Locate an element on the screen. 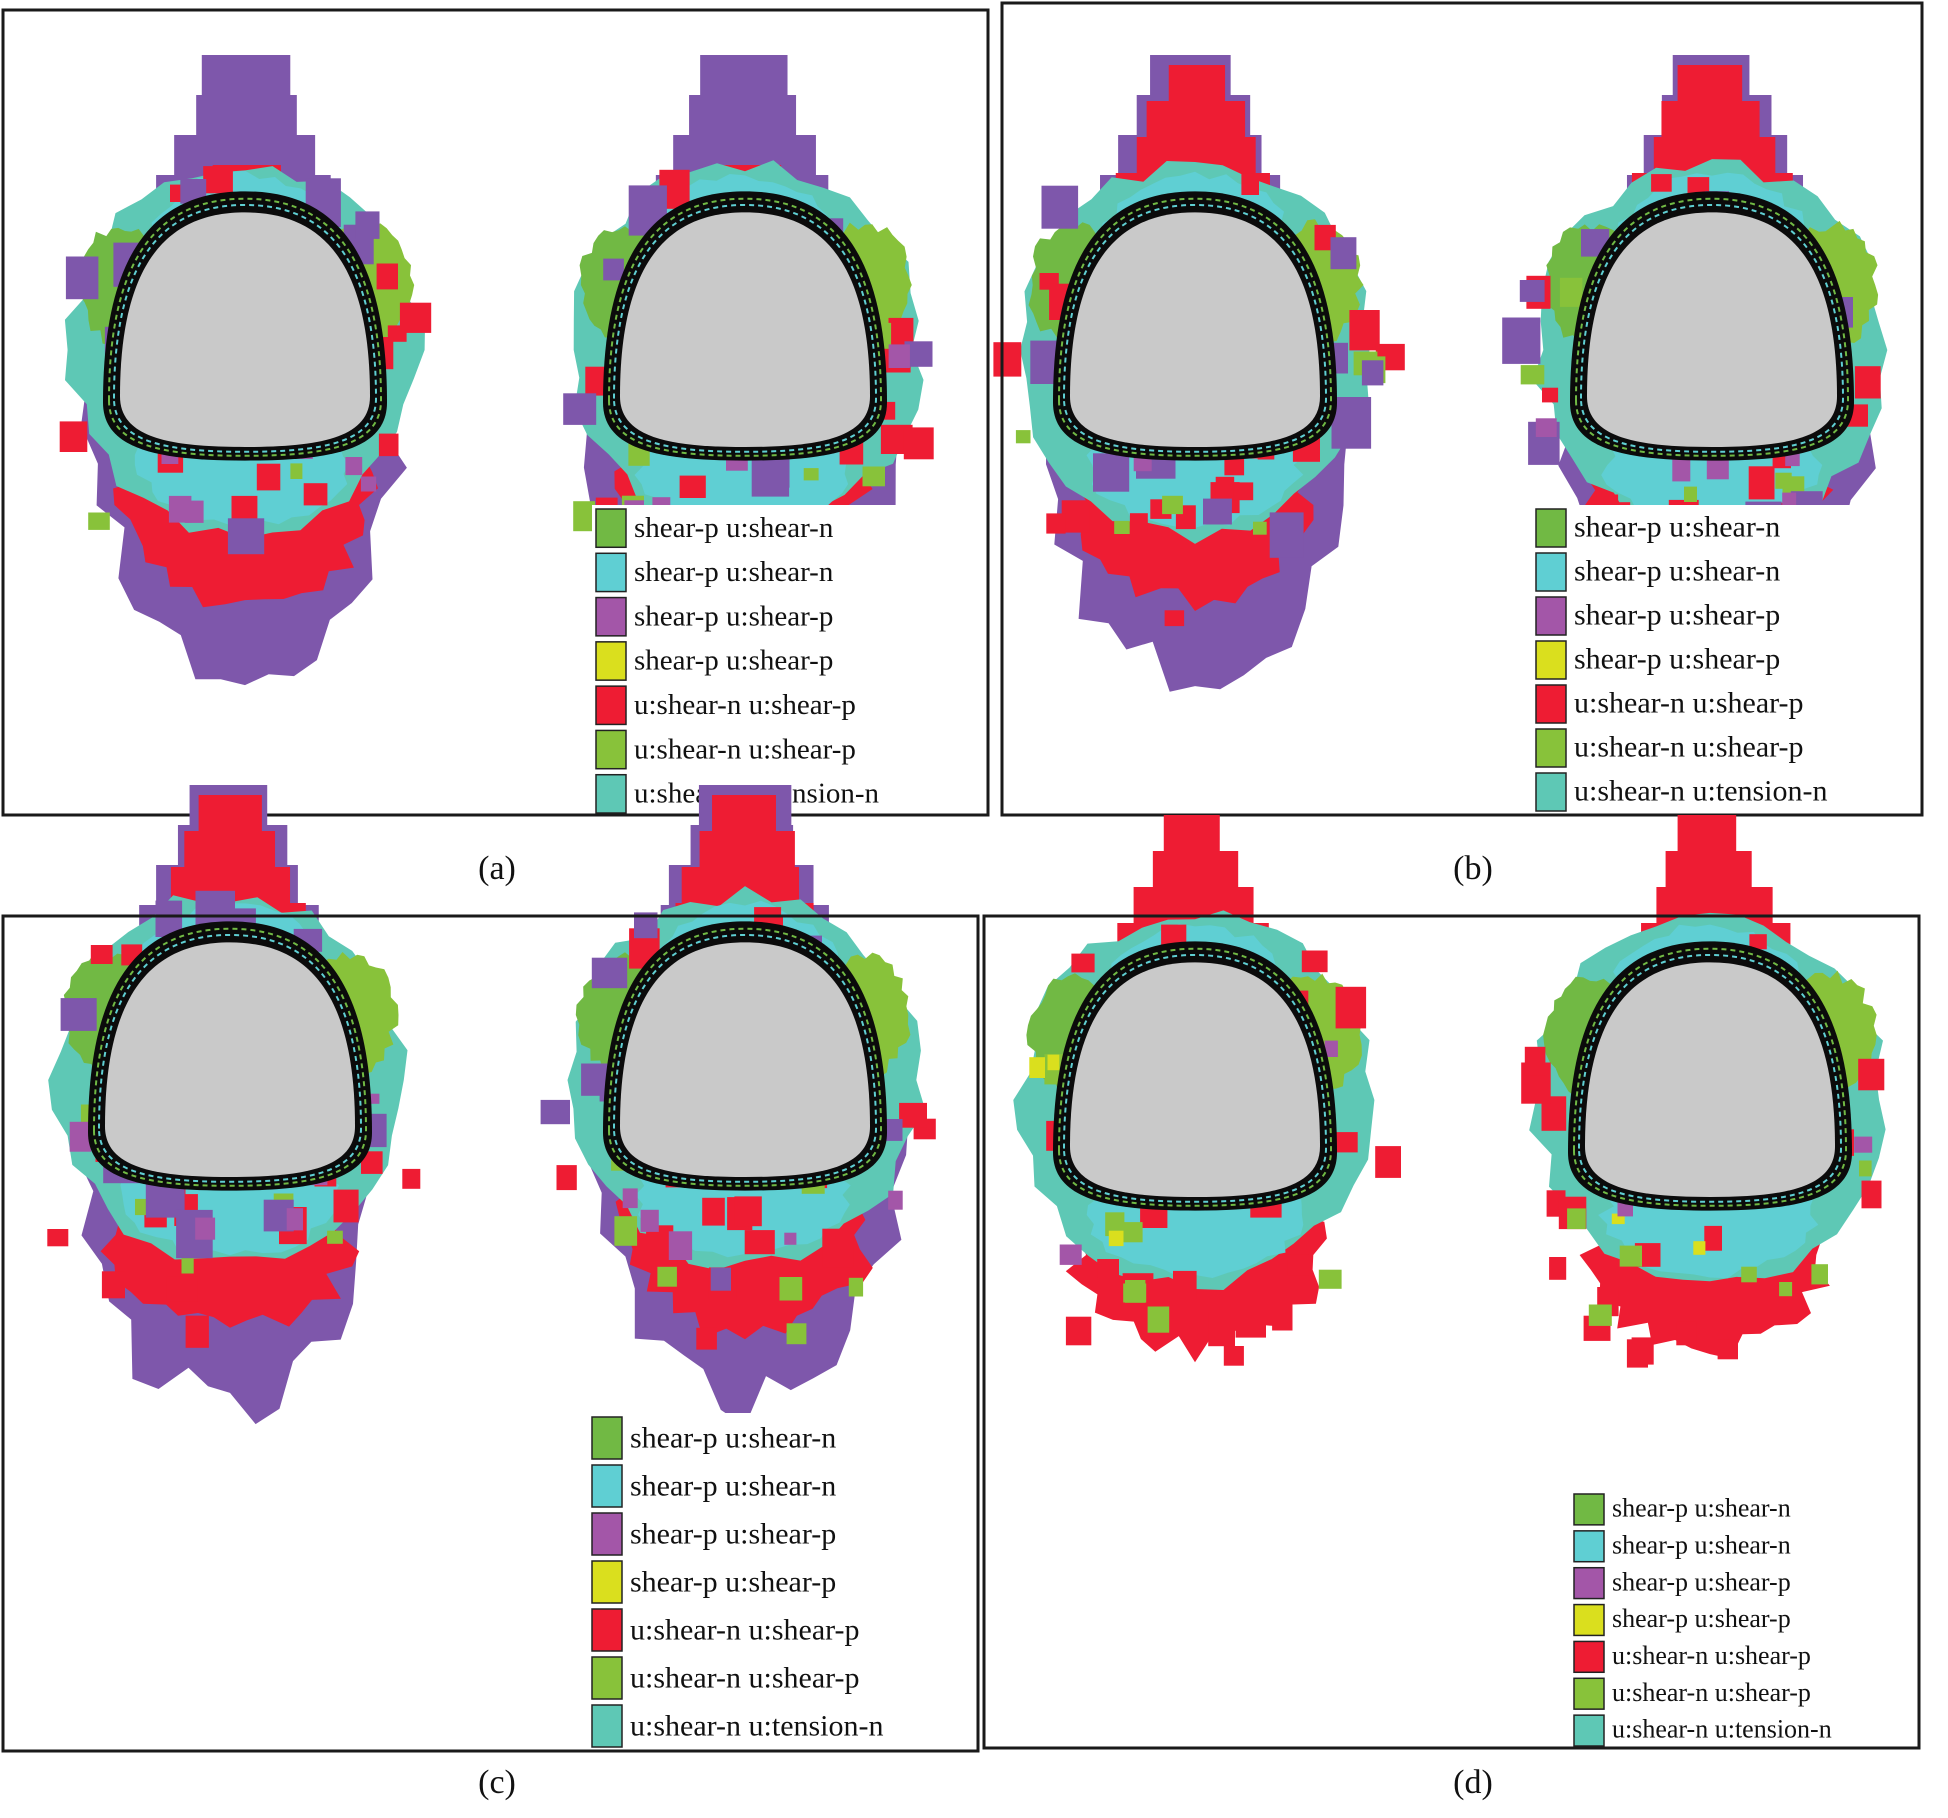  legend-swatch-red is located at coordinates (1551, 704).